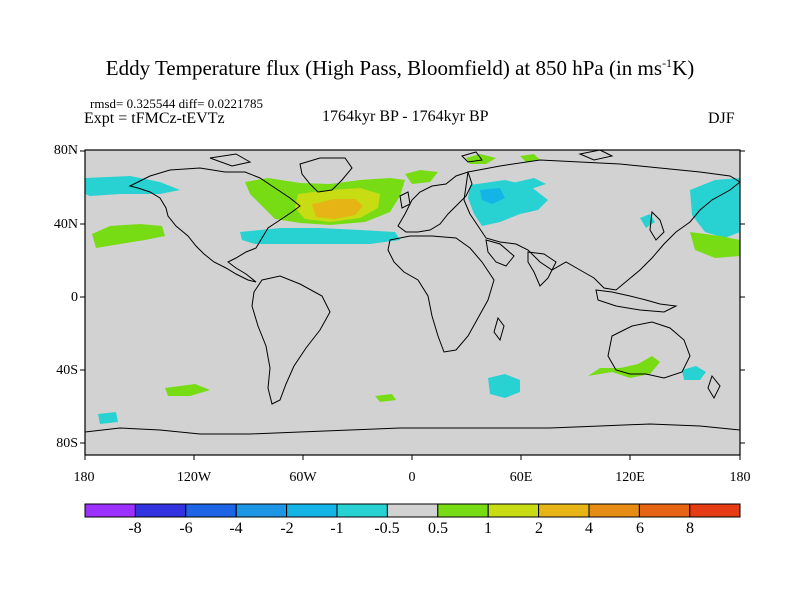  I want to click on new-zealand-coast, so click(714, 387).